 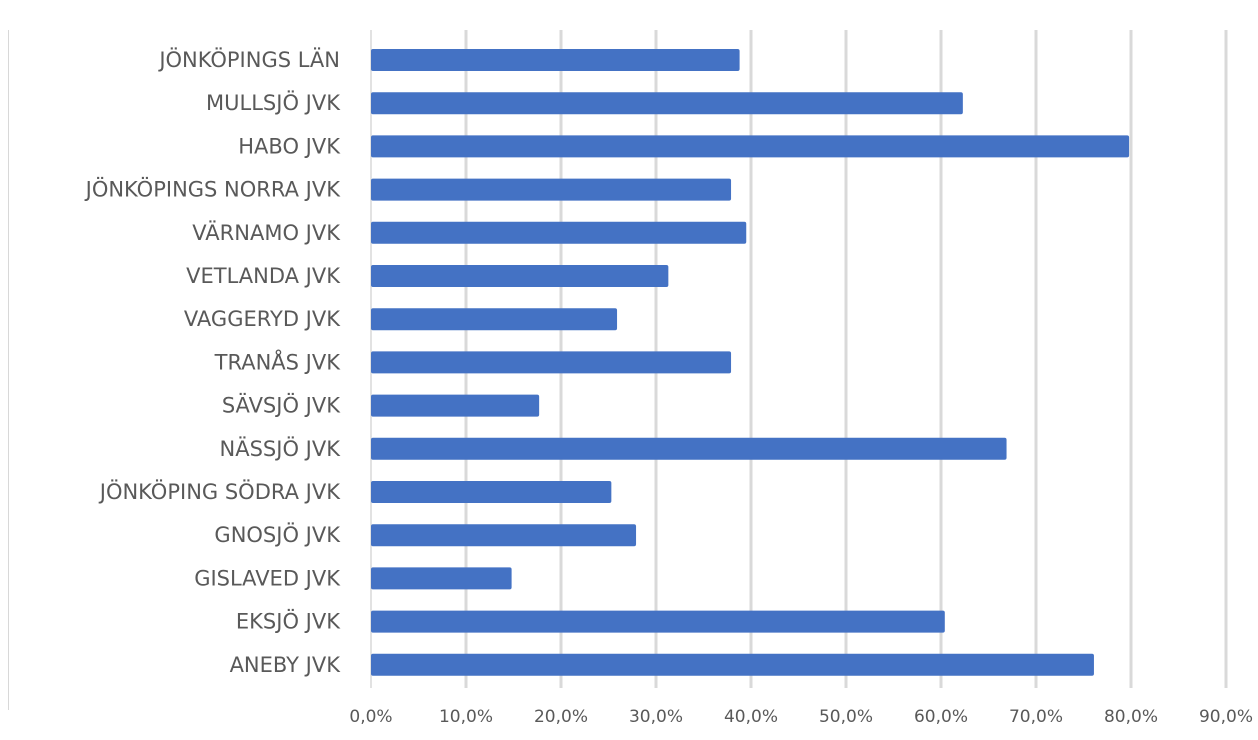 What do you see at coordinates (846, 717) in the screenshot?
I see `x-tick-label-5: 50,0%` at bounding box center [846, 717].